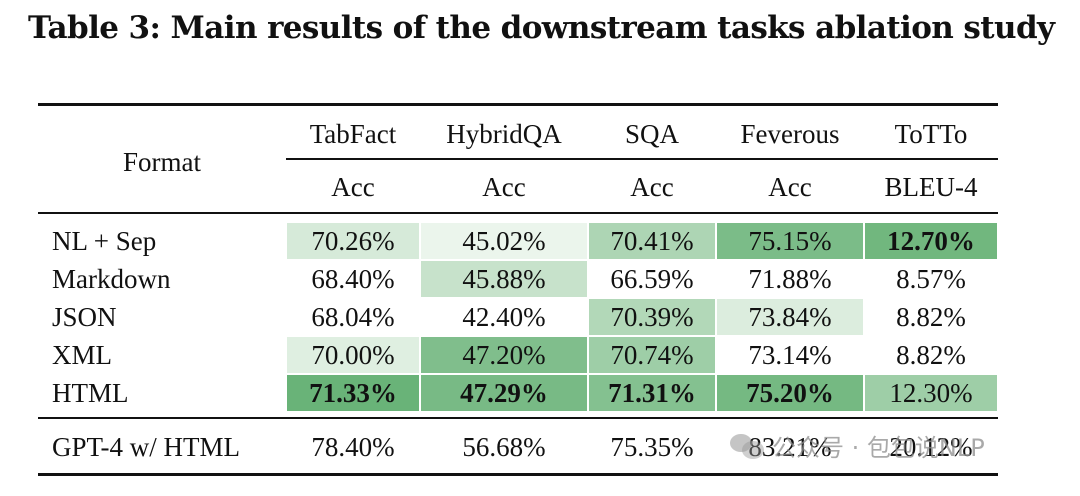 This screenshot has height=496, width=1080. I want to click on column-header-task: HybridQA, so click(504, 133).